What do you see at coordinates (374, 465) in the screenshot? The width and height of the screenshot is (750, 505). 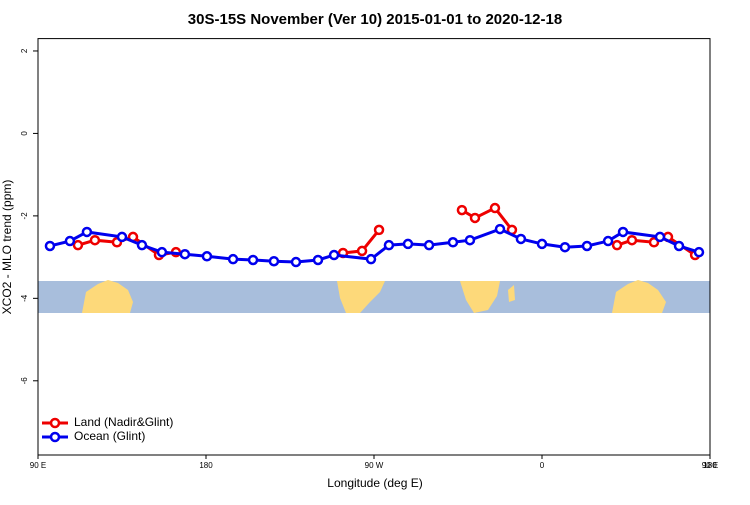 I see `x-tick-label: 90 W` at bounding box center [374, 465].